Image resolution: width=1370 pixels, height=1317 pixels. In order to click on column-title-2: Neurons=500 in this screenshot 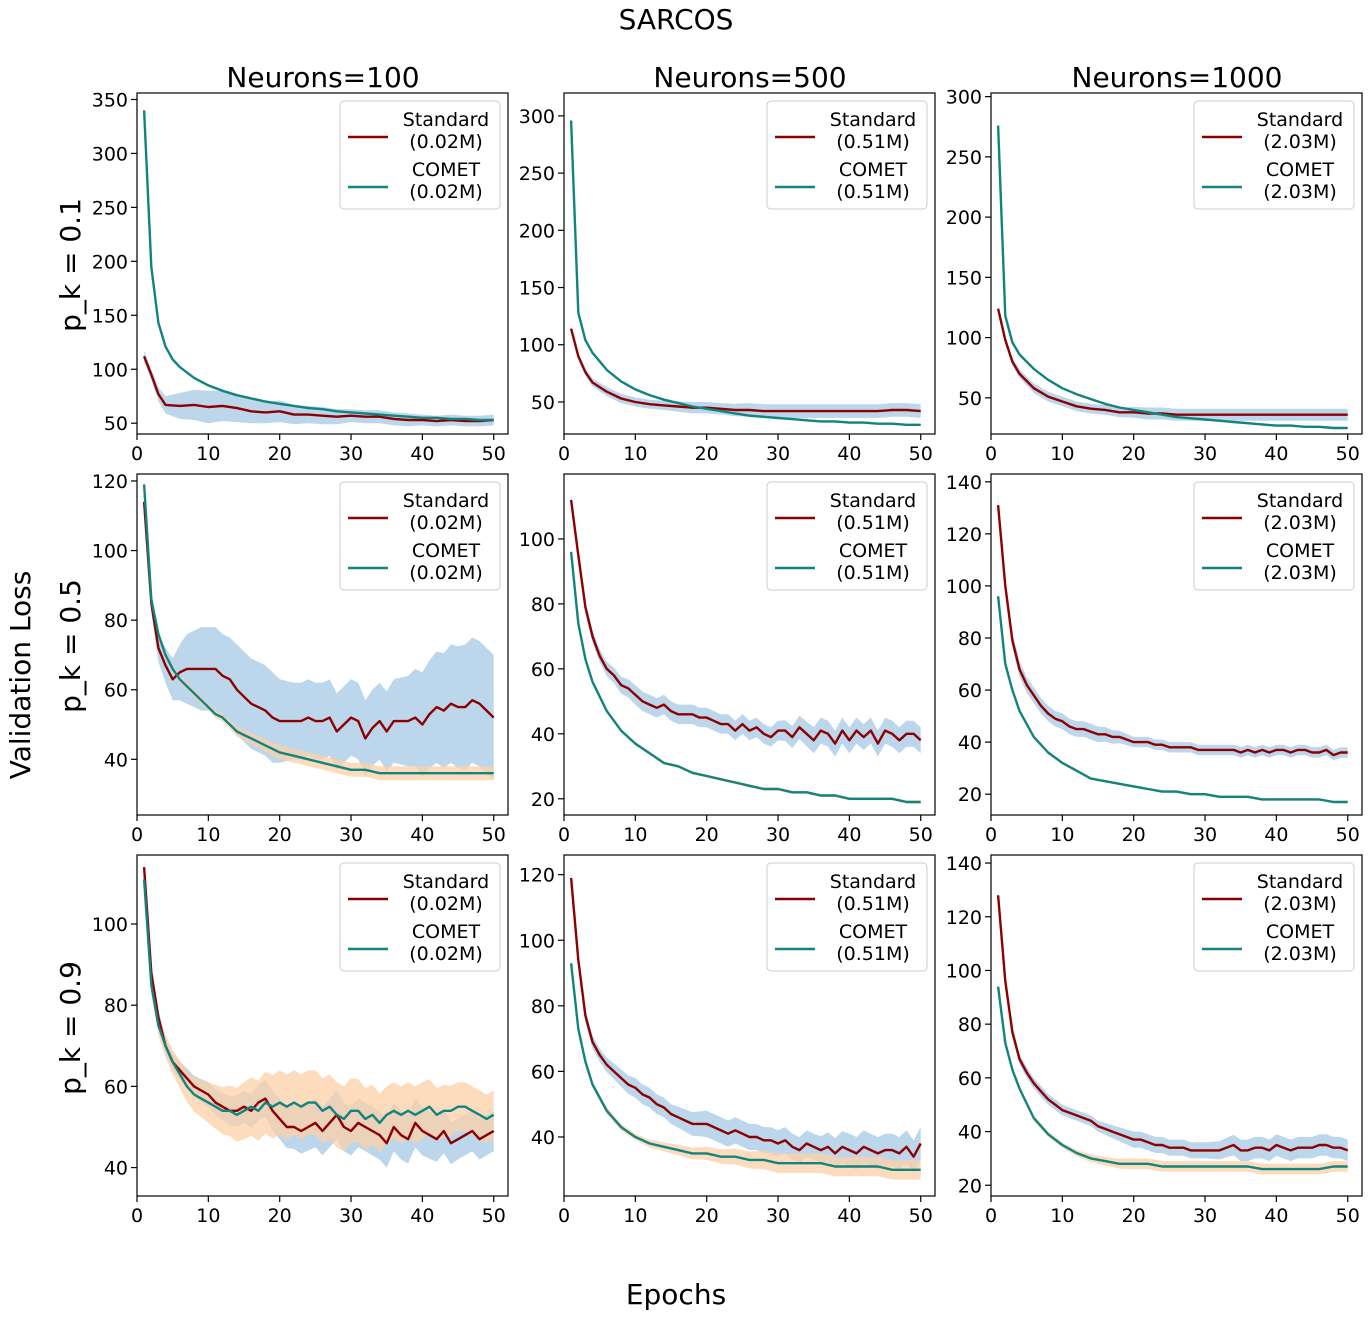, I will do `click(749, 77)`.